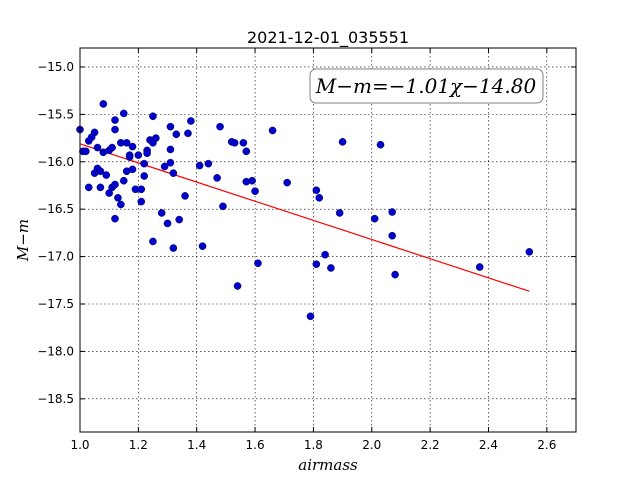  What do you see at coordinates (55, 257) in the screenshot?
I see `y-tick-label: −17.0` at bounding box center [55, 257].